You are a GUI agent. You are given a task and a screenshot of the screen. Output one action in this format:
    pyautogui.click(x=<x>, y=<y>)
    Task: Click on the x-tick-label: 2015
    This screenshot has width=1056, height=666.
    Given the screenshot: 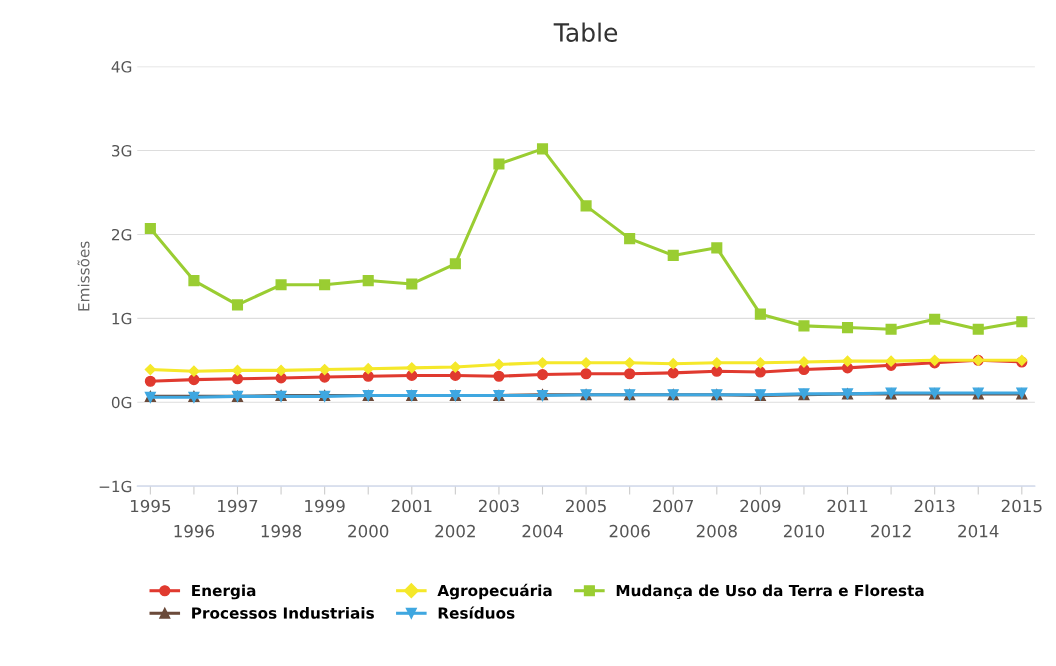 What is the action you would take?
    pyautogui.click(x=1021, y=506)
    